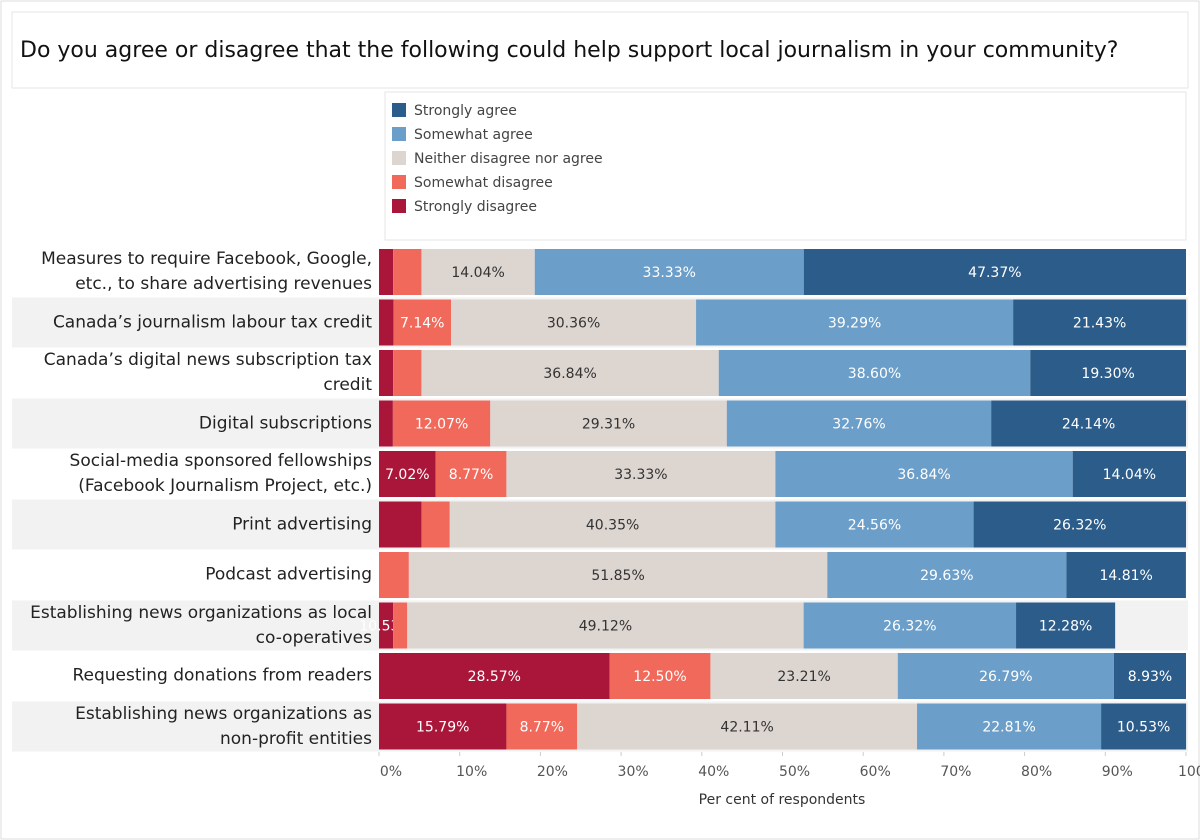  Describe the element at coordinates (285, 423) in the screenshot. I see `category-label: Digital subscriptions` at that location.